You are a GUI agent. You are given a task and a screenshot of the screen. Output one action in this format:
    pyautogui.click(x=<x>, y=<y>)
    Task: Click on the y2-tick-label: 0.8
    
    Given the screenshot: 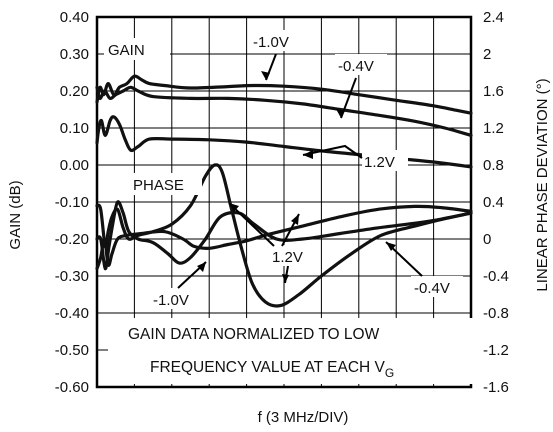 What is the action you would take?
    pyautogui.click(x=493, y=165)
    